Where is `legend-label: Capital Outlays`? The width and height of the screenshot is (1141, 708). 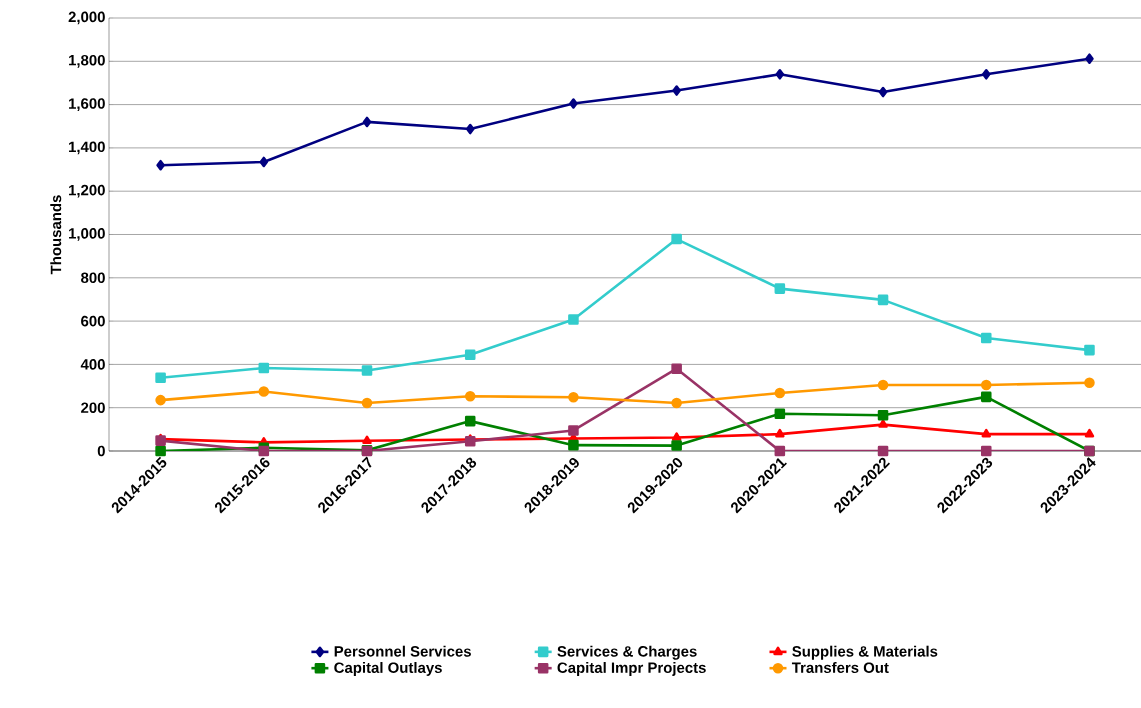
legend-label: Capital Outlays is located at coordinates (388, 669).